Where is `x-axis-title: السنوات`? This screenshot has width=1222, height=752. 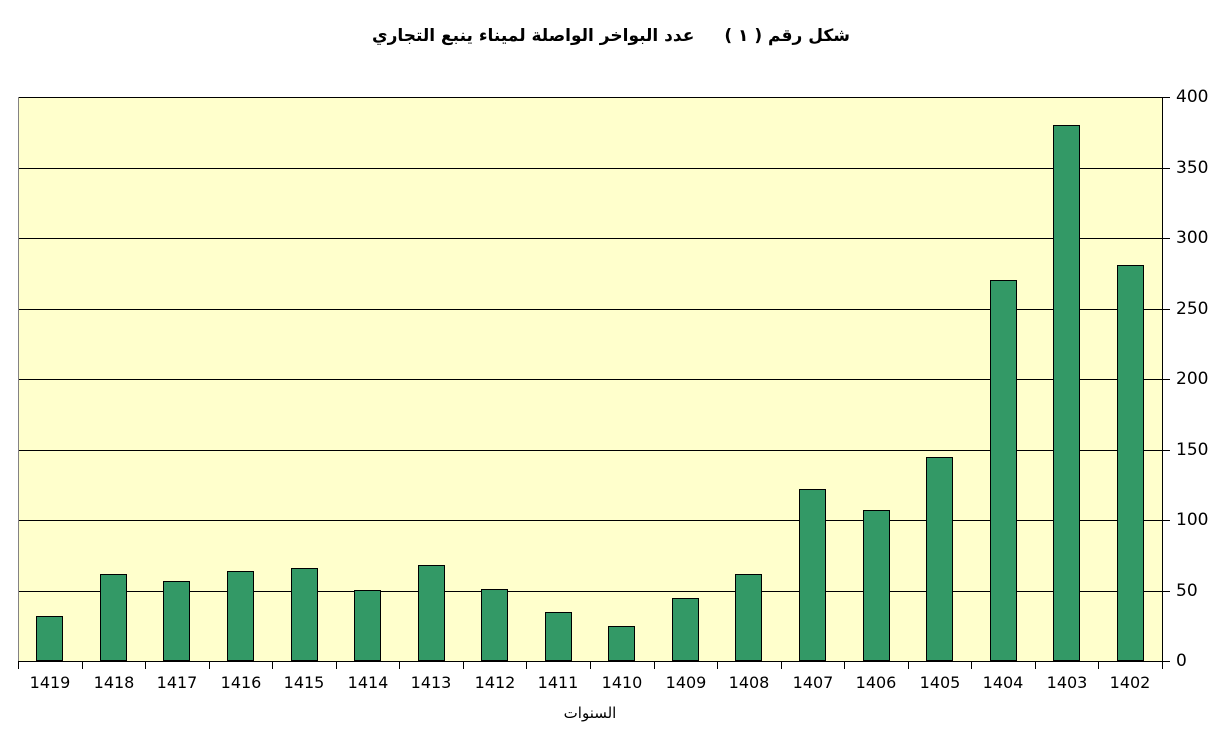 x-axis-title: السنوات is located at coordinates (590, 713).